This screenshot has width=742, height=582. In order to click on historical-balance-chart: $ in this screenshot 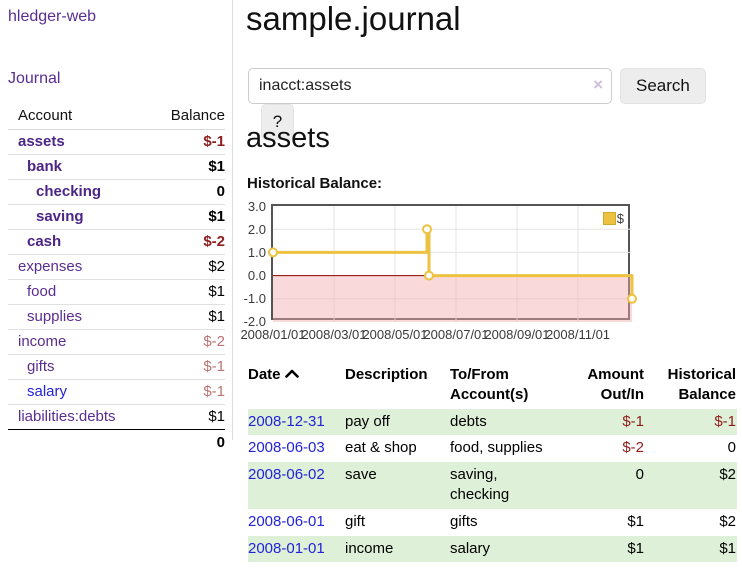, I will do `click(452, 263)`.